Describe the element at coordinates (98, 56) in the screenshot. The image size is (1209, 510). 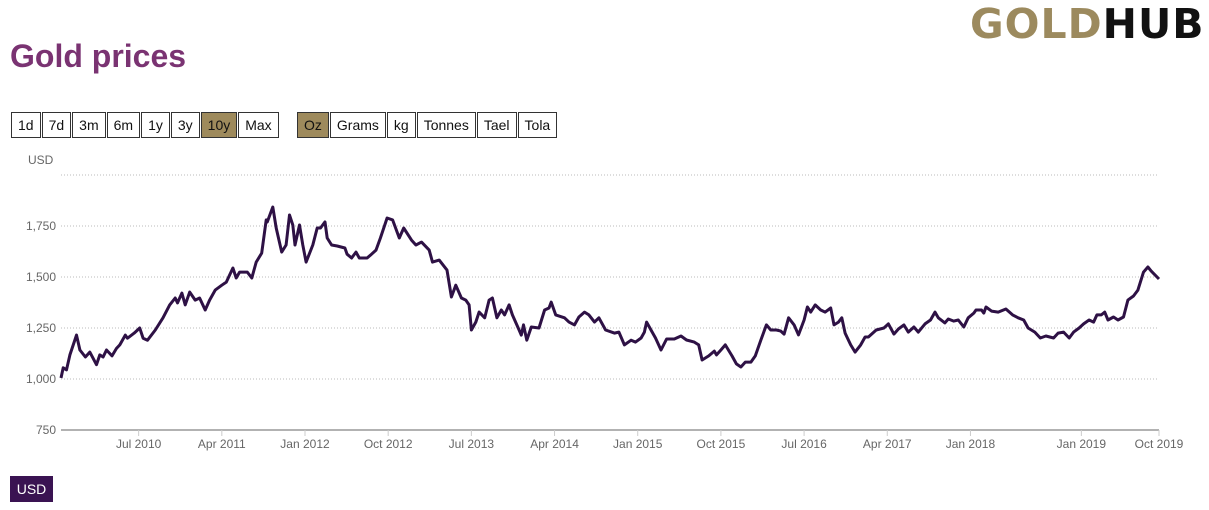
I see `page-title: Gold prices` at that location.